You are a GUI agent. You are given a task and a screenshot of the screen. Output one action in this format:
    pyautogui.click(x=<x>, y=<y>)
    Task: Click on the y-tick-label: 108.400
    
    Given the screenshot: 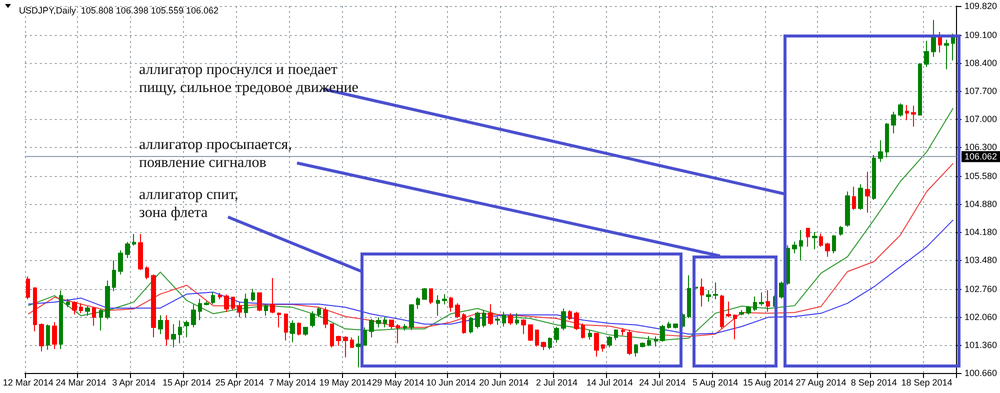 What is the action you would take?
    pyautogui.click(x=981, y=63)
    